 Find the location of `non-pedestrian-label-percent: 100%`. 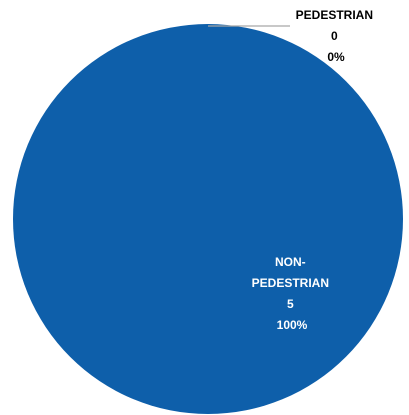

non-pedestrian-label-percent: 100% is located at coordinates (292, 325).